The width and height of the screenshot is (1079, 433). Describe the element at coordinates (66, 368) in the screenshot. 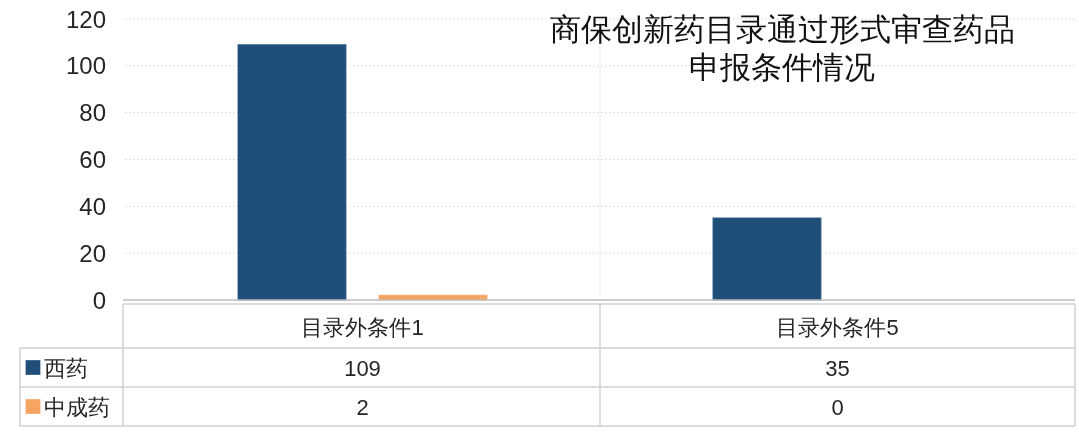

I see `legend-label: 西药` at that location.